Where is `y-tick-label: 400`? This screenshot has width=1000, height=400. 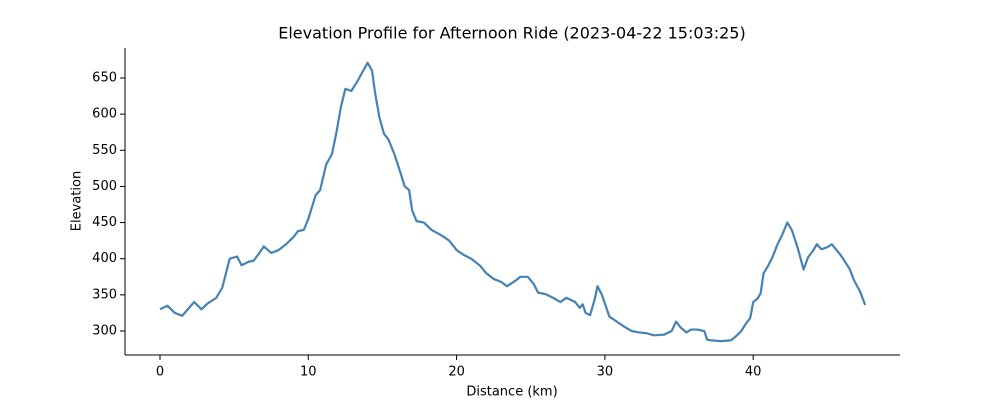 y-tick-label: 400 is located at coordinates (104, 258).